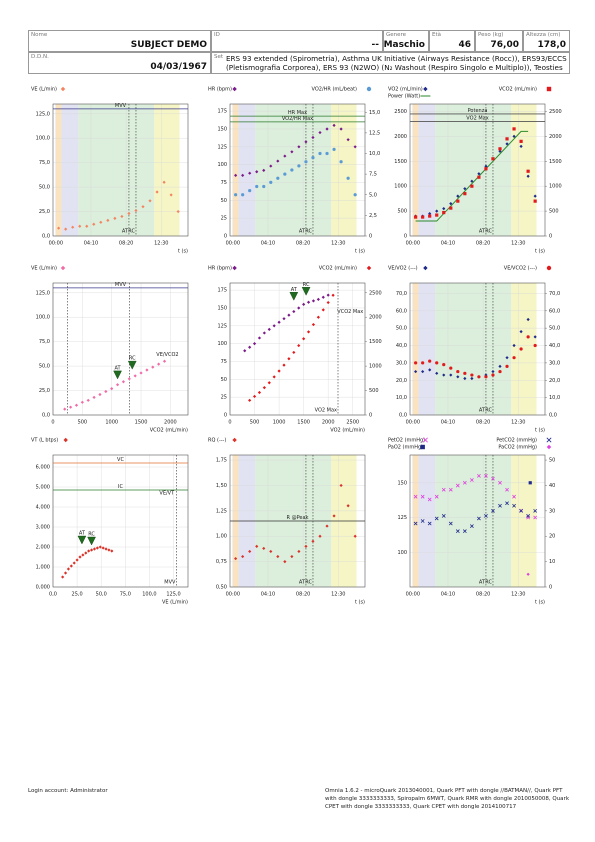 Image resolution: width=595 pixels, height=842 pixels. Describe the element at coordinates (46, 416) in the screenshot. I see `y-tick-label: 0,0` at that location.